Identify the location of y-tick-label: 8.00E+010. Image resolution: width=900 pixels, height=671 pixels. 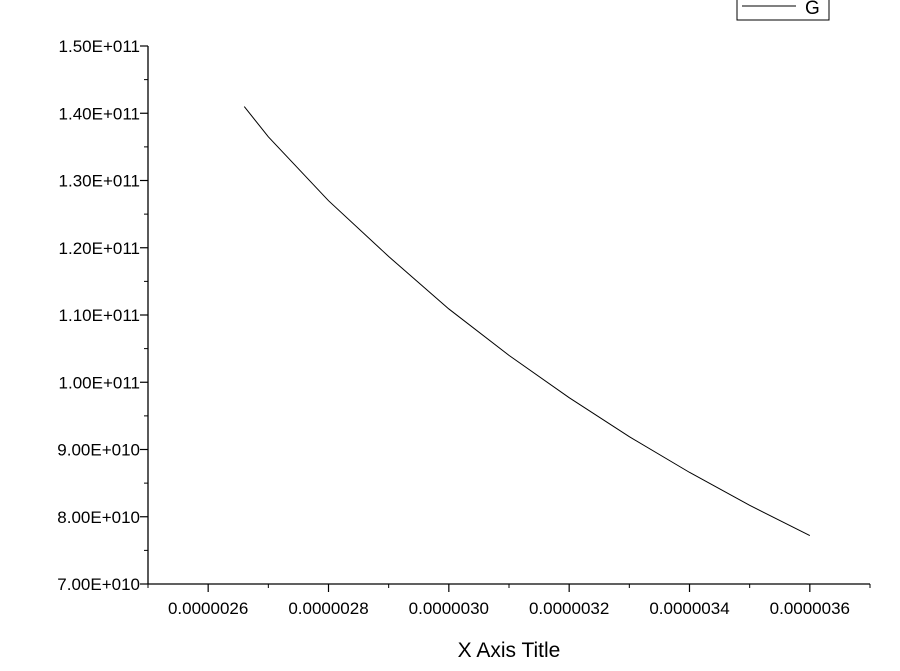
(98, 517).